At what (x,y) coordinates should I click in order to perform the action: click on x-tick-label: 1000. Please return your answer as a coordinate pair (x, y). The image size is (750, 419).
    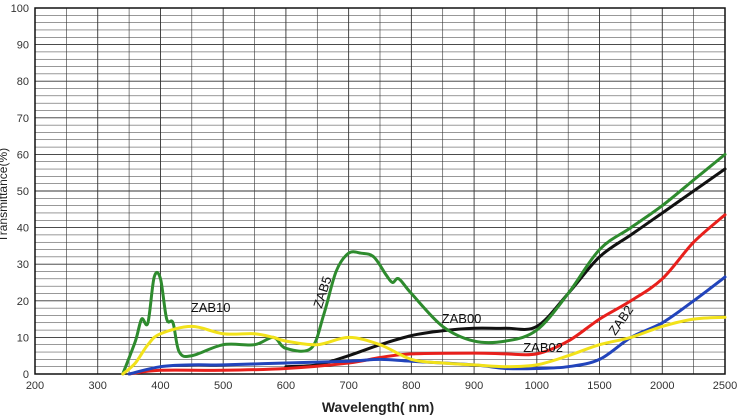
    Looking at the image, I should click on (537, 386).